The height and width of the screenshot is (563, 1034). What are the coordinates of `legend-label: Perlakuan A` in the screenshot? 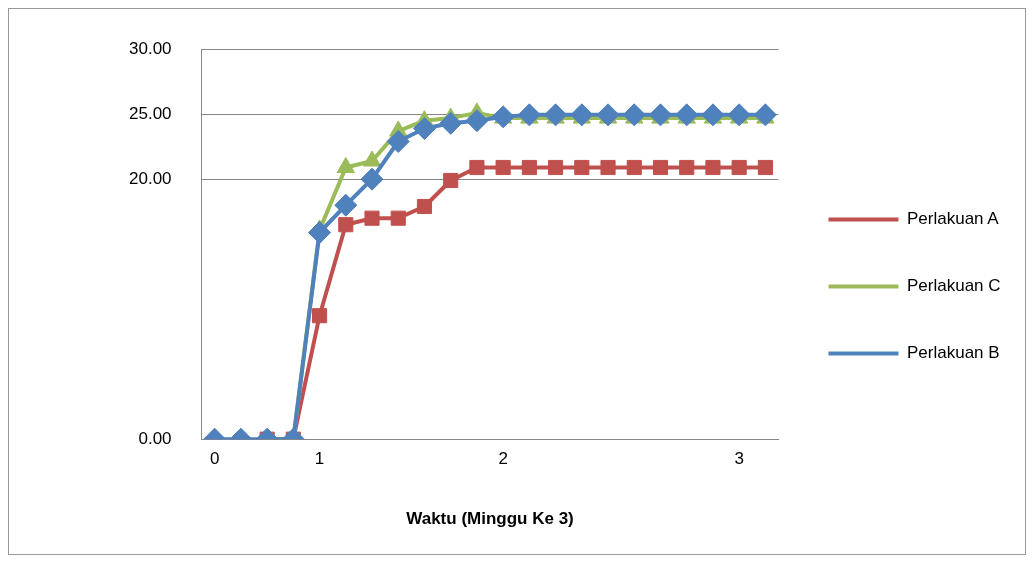 It's located at (953, 219).